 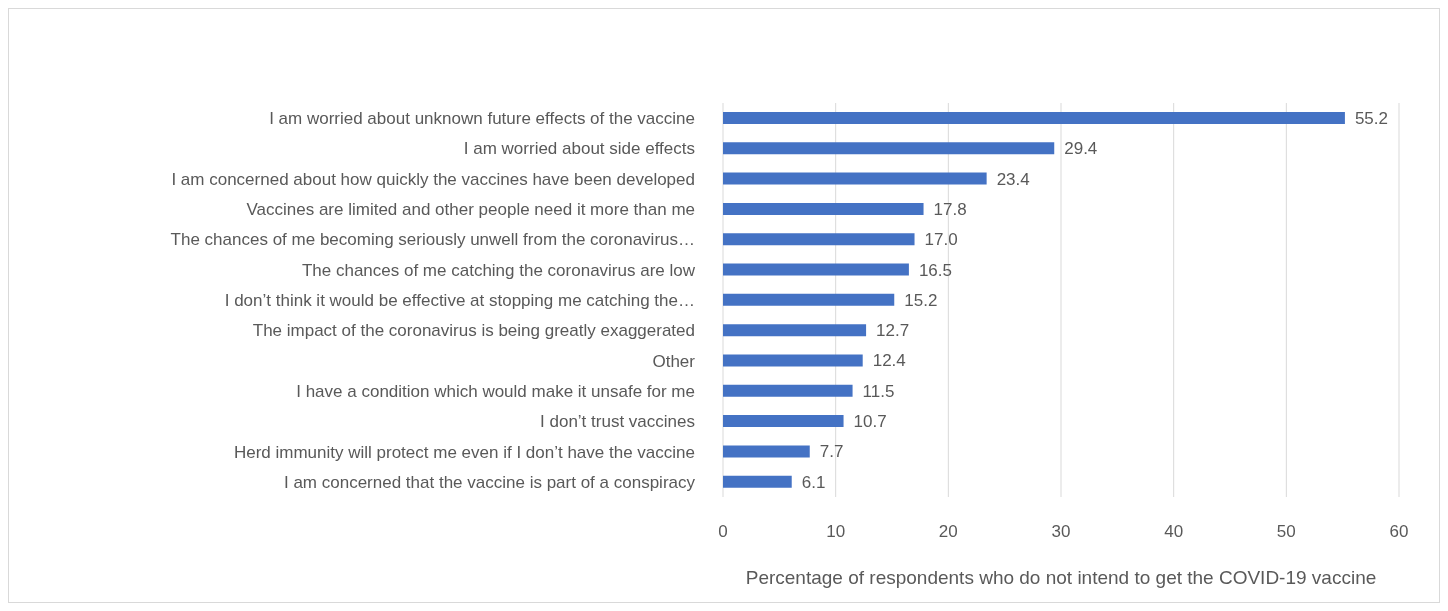 I want to click on y-tick-label: Other, so click(x=674, y=361).